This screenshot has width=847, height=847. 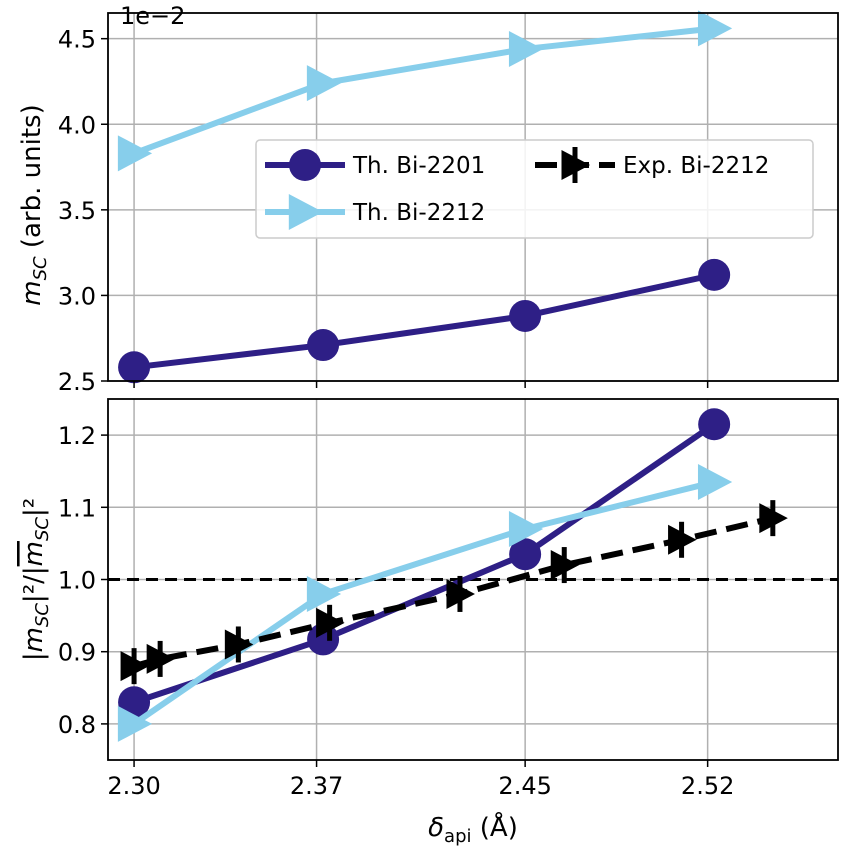 What do you see at coordinates (77, 581) in the screenshot?
I see `bottom-ytick-label-3: 1.0` at bounding box center [77, 581].